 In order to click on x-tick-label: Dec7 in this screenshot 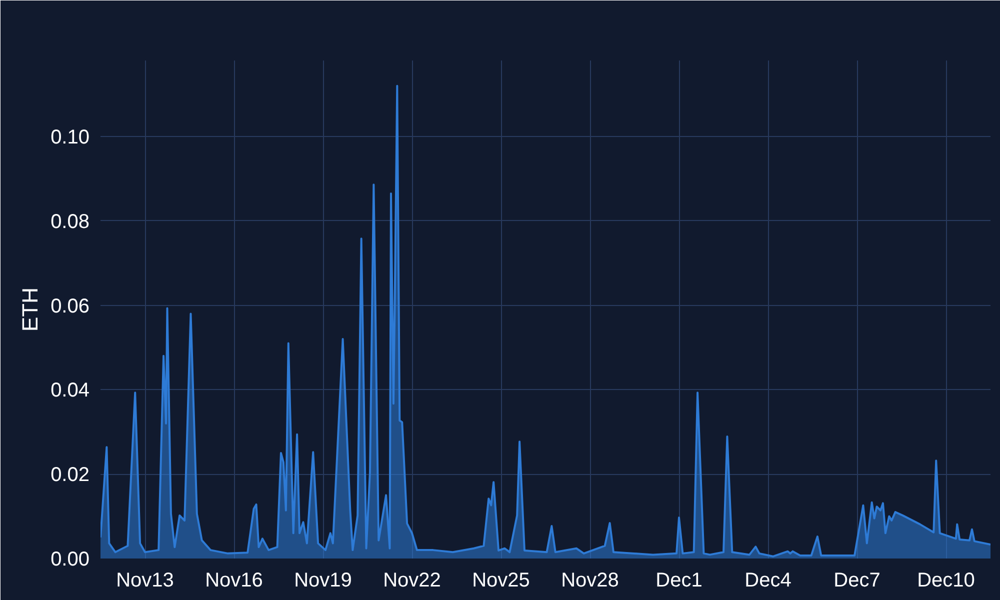, I will do `click(857, 581)`.